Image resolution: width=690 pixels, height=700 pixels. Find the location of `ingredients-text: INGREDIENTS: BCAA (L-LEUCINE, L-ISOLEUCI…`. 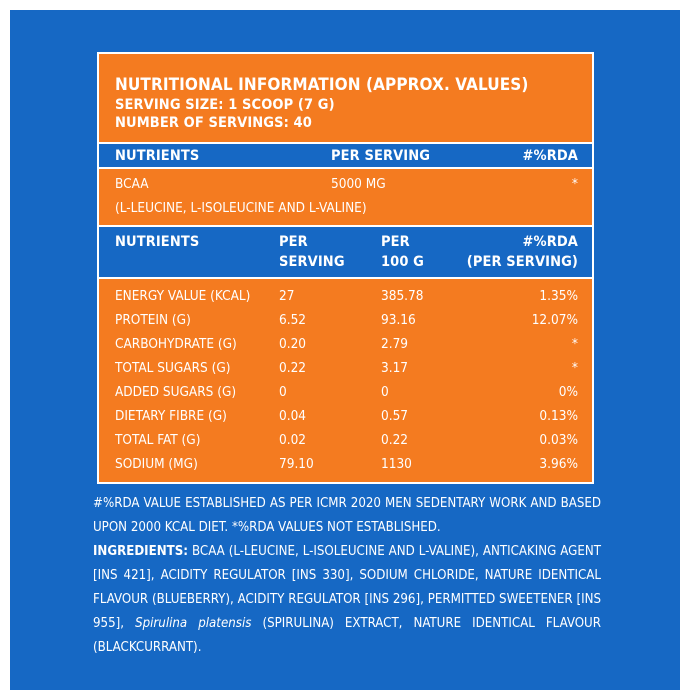

ingredients-text: INGREDIENTS: BCAA (L-LEUCINE, L-ISOLEUCI… is located at coordinates (347, 600).